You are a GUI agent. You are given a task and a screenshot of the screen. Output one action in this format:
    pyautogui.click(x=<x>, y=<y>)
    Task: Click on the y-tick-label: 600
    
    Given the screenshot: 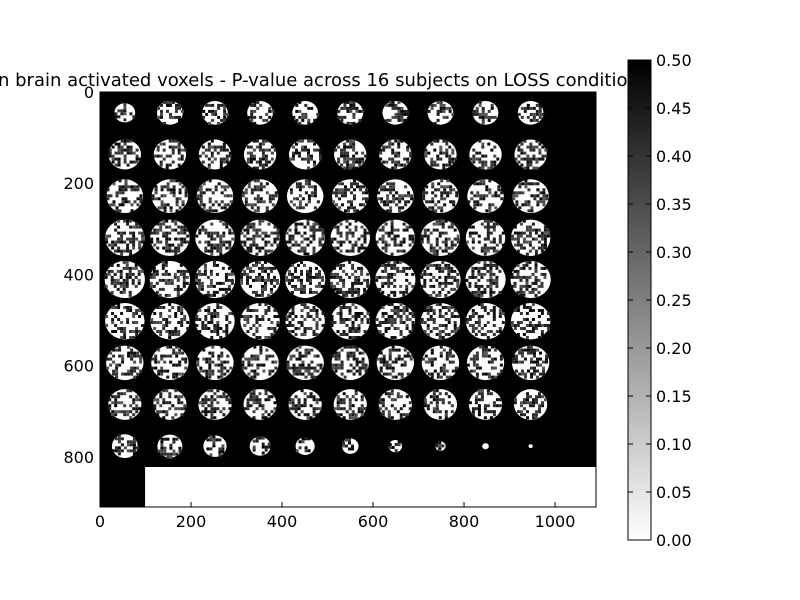 What is the action you would take?
    pyautogui.click(x=78, y=366)
    